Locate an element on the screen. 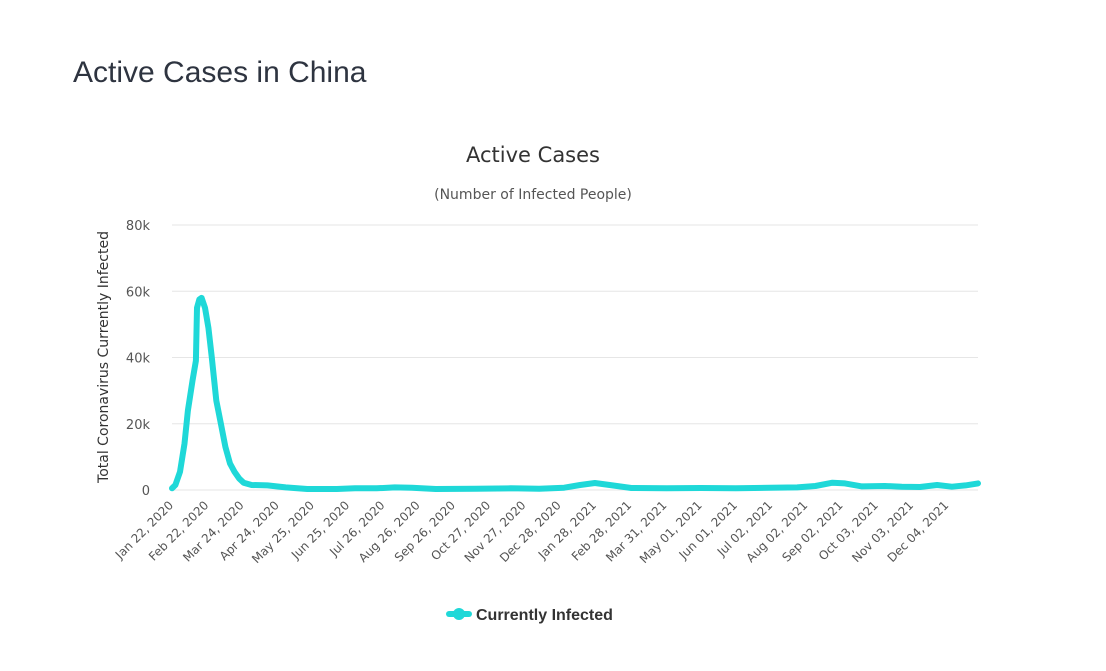 The width and height of the screenshot is (1106, 671). legend-dot is located at coordinates (459, 614).